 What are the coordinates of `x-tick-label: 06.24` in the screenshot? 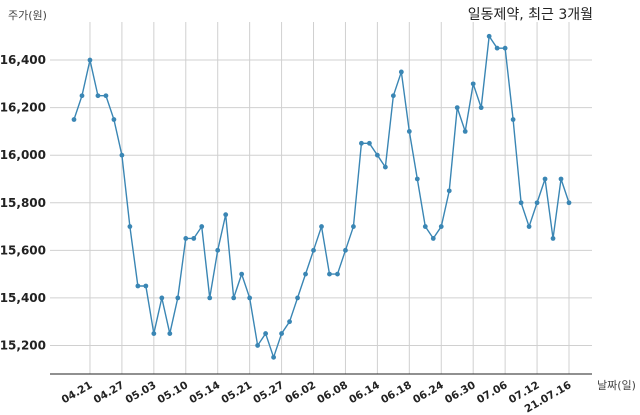 It's located at (428, 392).